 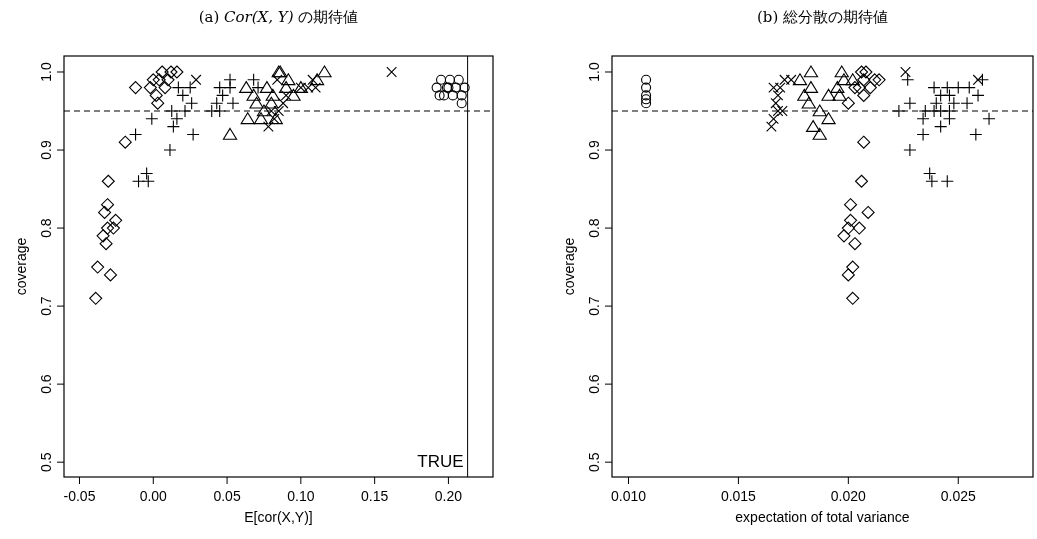 I want to click on y-tick-label: 0.5, so click(x=46, y=462).